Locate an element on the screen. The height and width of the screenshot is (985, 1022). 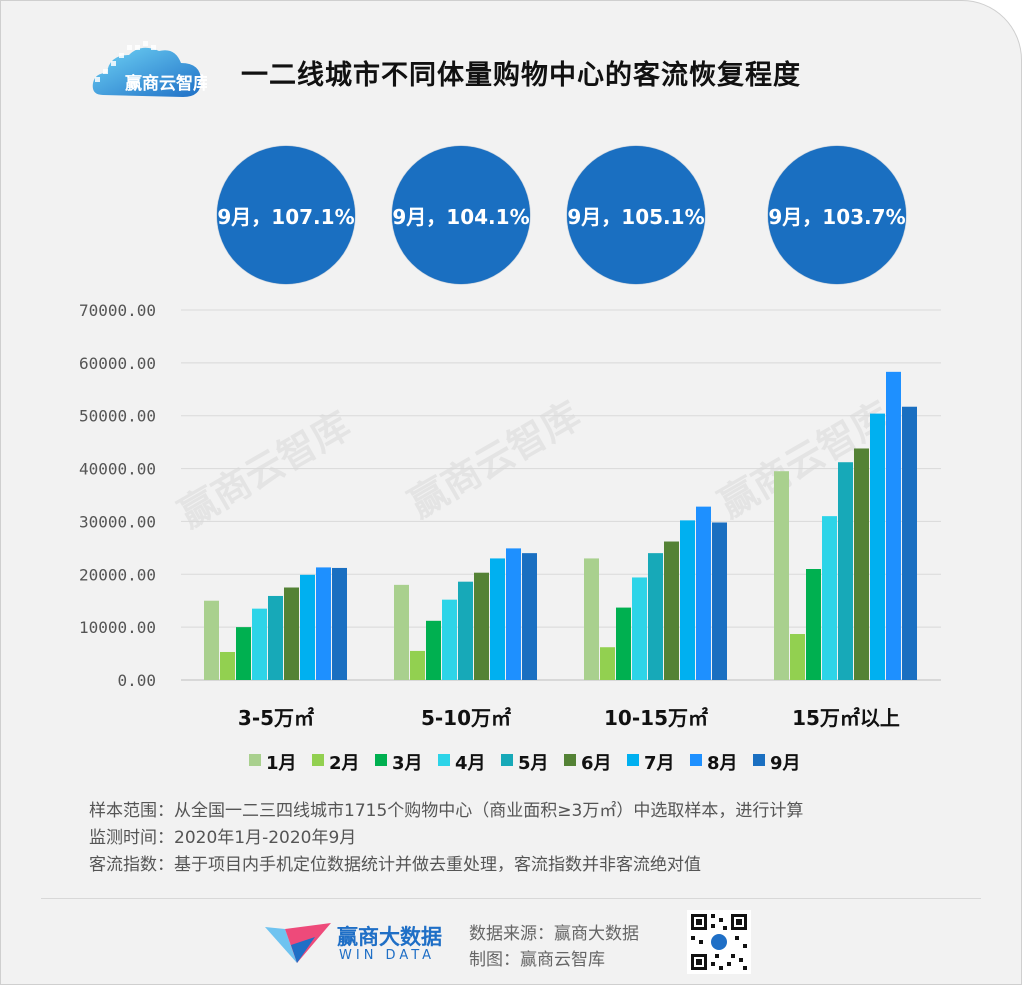
qr-code-icon is located at coordinates (719, 942).